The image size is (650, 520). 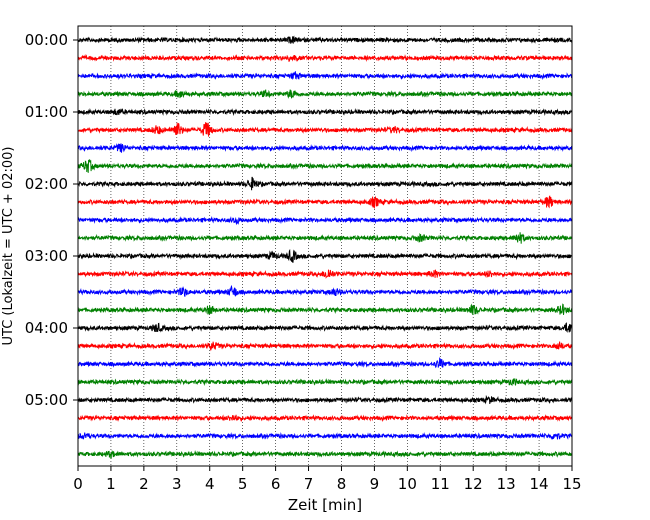 What do you see at coordinates (327, 479) in the screenshot?
I see `x-axis-ticks: 0 1 2 3 4 5 6 7 8 9 10 11 12 13 14 15` at bounding box center [327, 479].